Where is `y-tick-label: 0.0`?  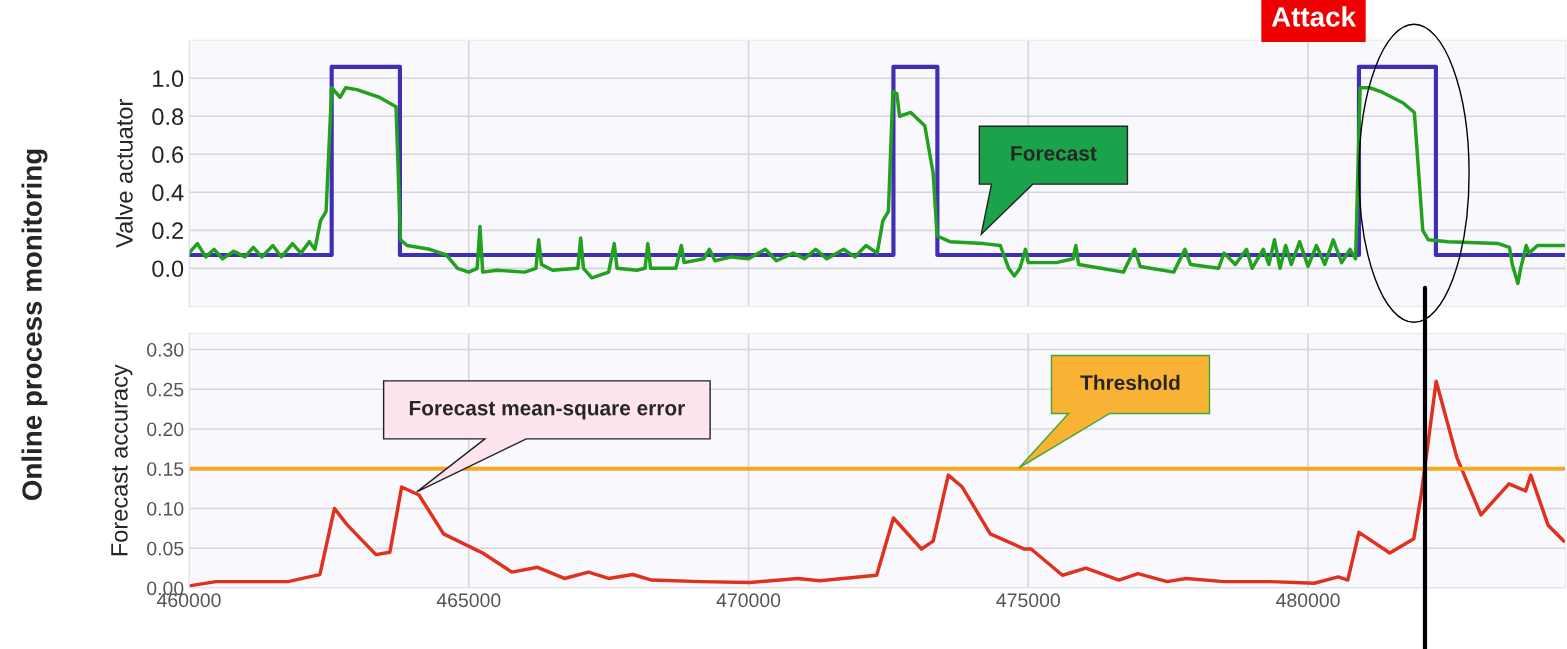
y-tick-label: 0.0 is located at coordinates (168, 269).